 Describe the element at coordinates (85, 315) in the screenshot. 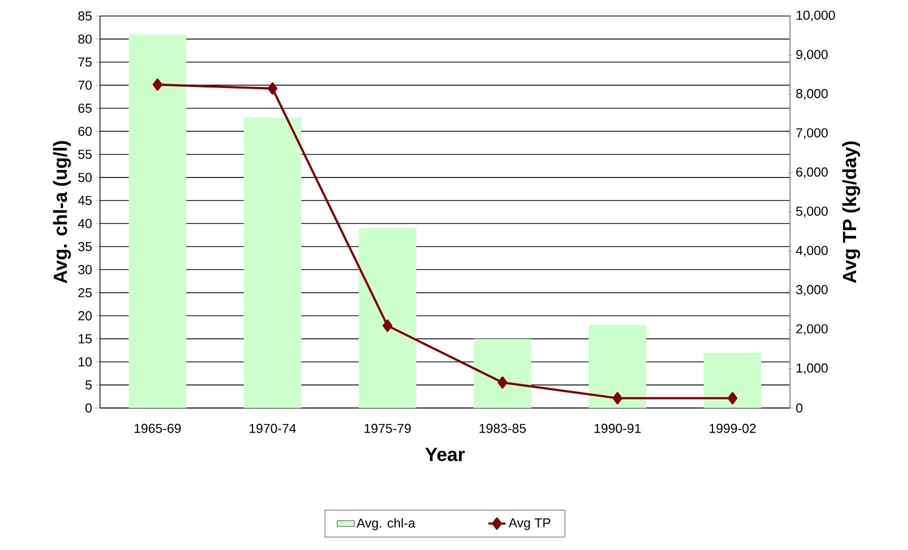

I see `y-tick-label: 20` at that location.